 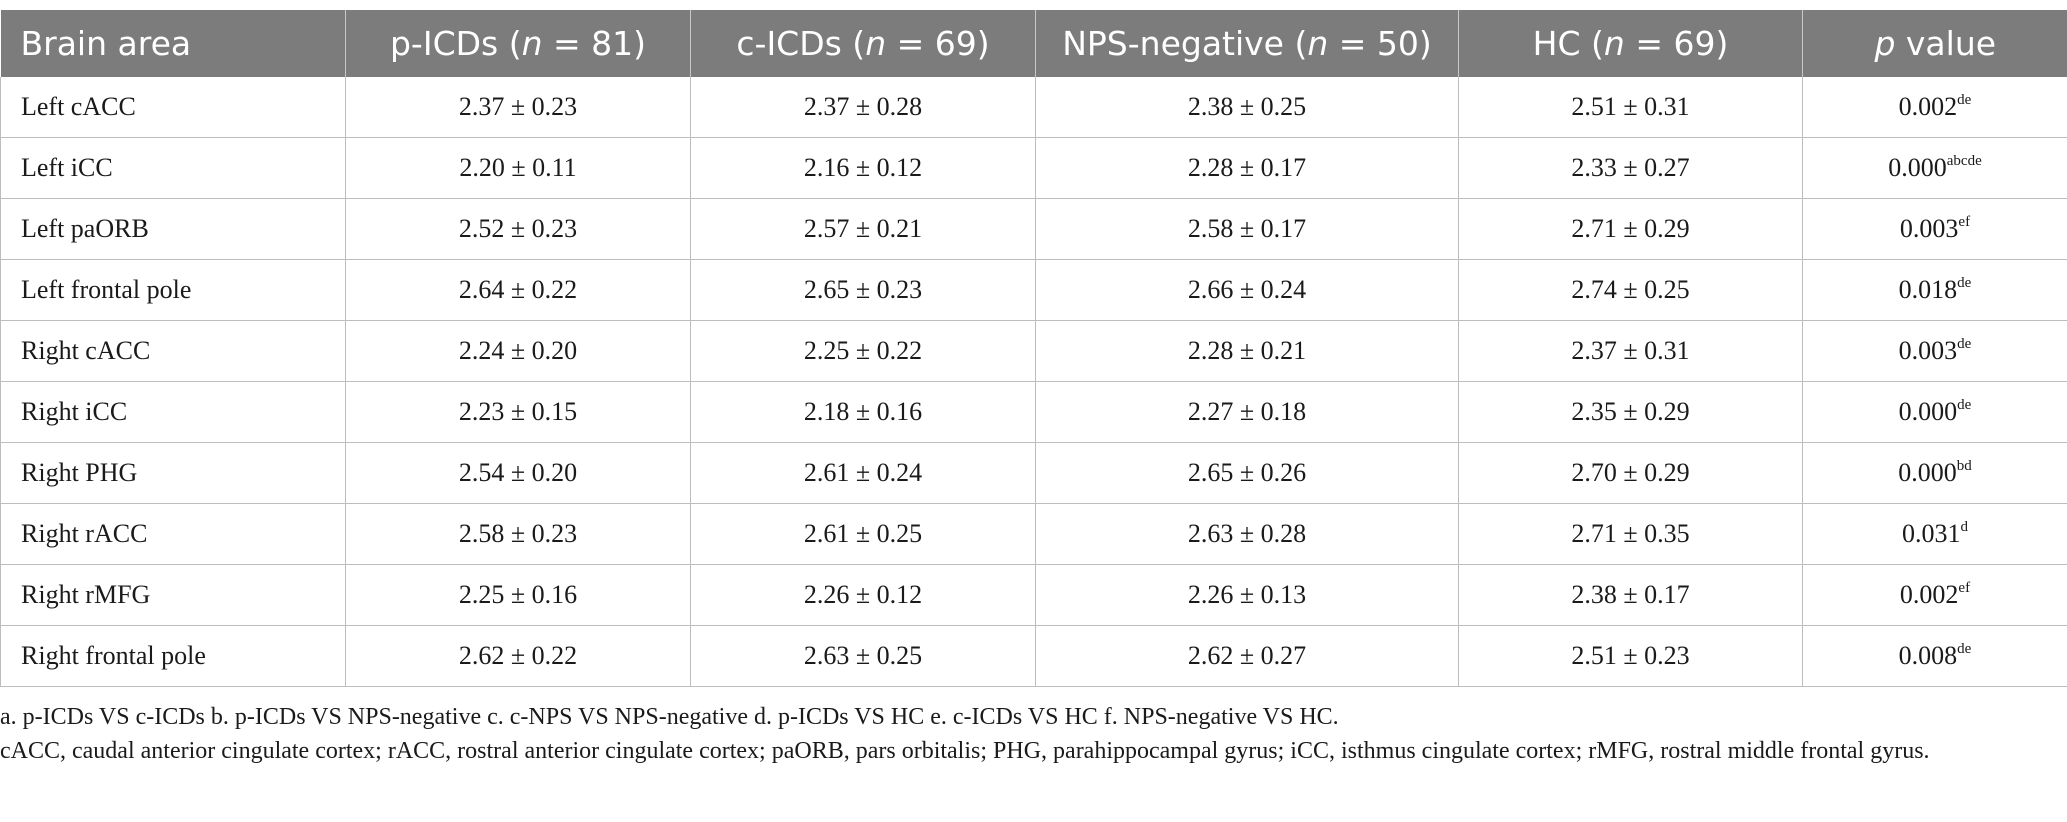 What do you see at coordinates (863, 351) in the screenshot?
I see `cell-c-icds: 2.25 ± 0.22` at bounding box center [863, 351].